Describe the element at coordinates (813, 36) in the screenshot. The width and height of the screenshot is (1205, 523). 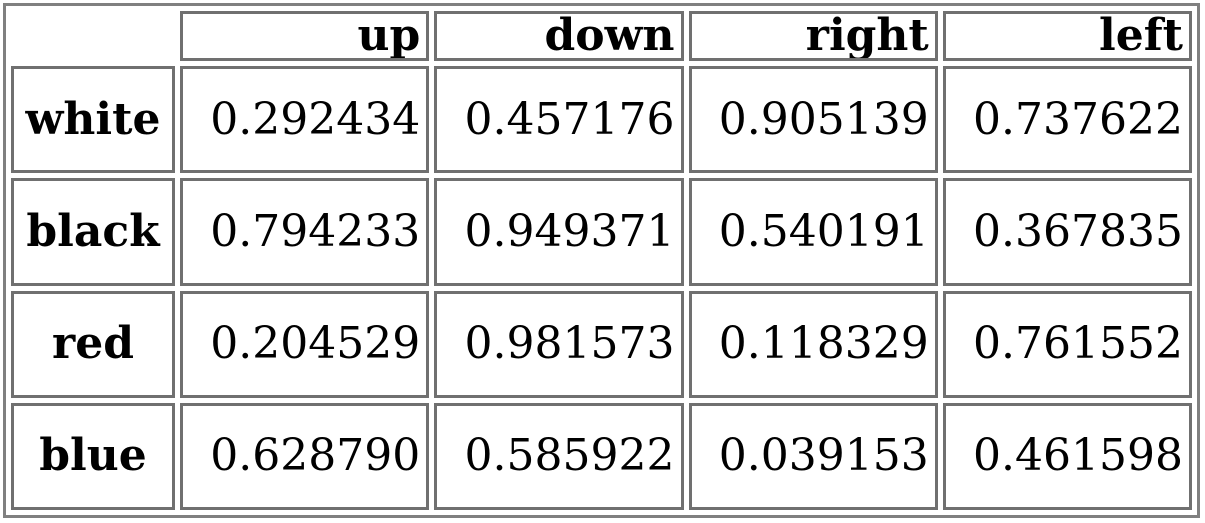
I see `column-header-right: right` at that location.